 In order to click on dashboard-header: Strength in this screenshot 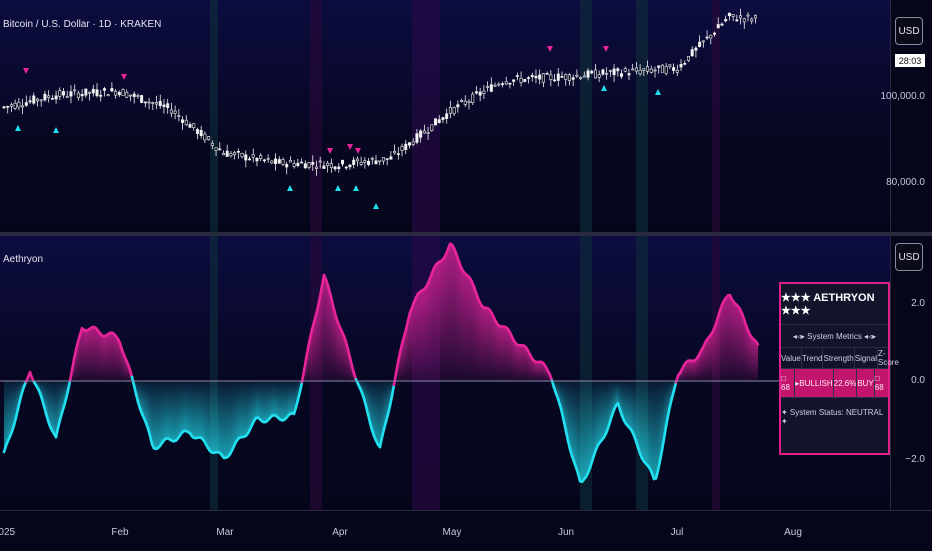, I will do `click(838, 358)`.